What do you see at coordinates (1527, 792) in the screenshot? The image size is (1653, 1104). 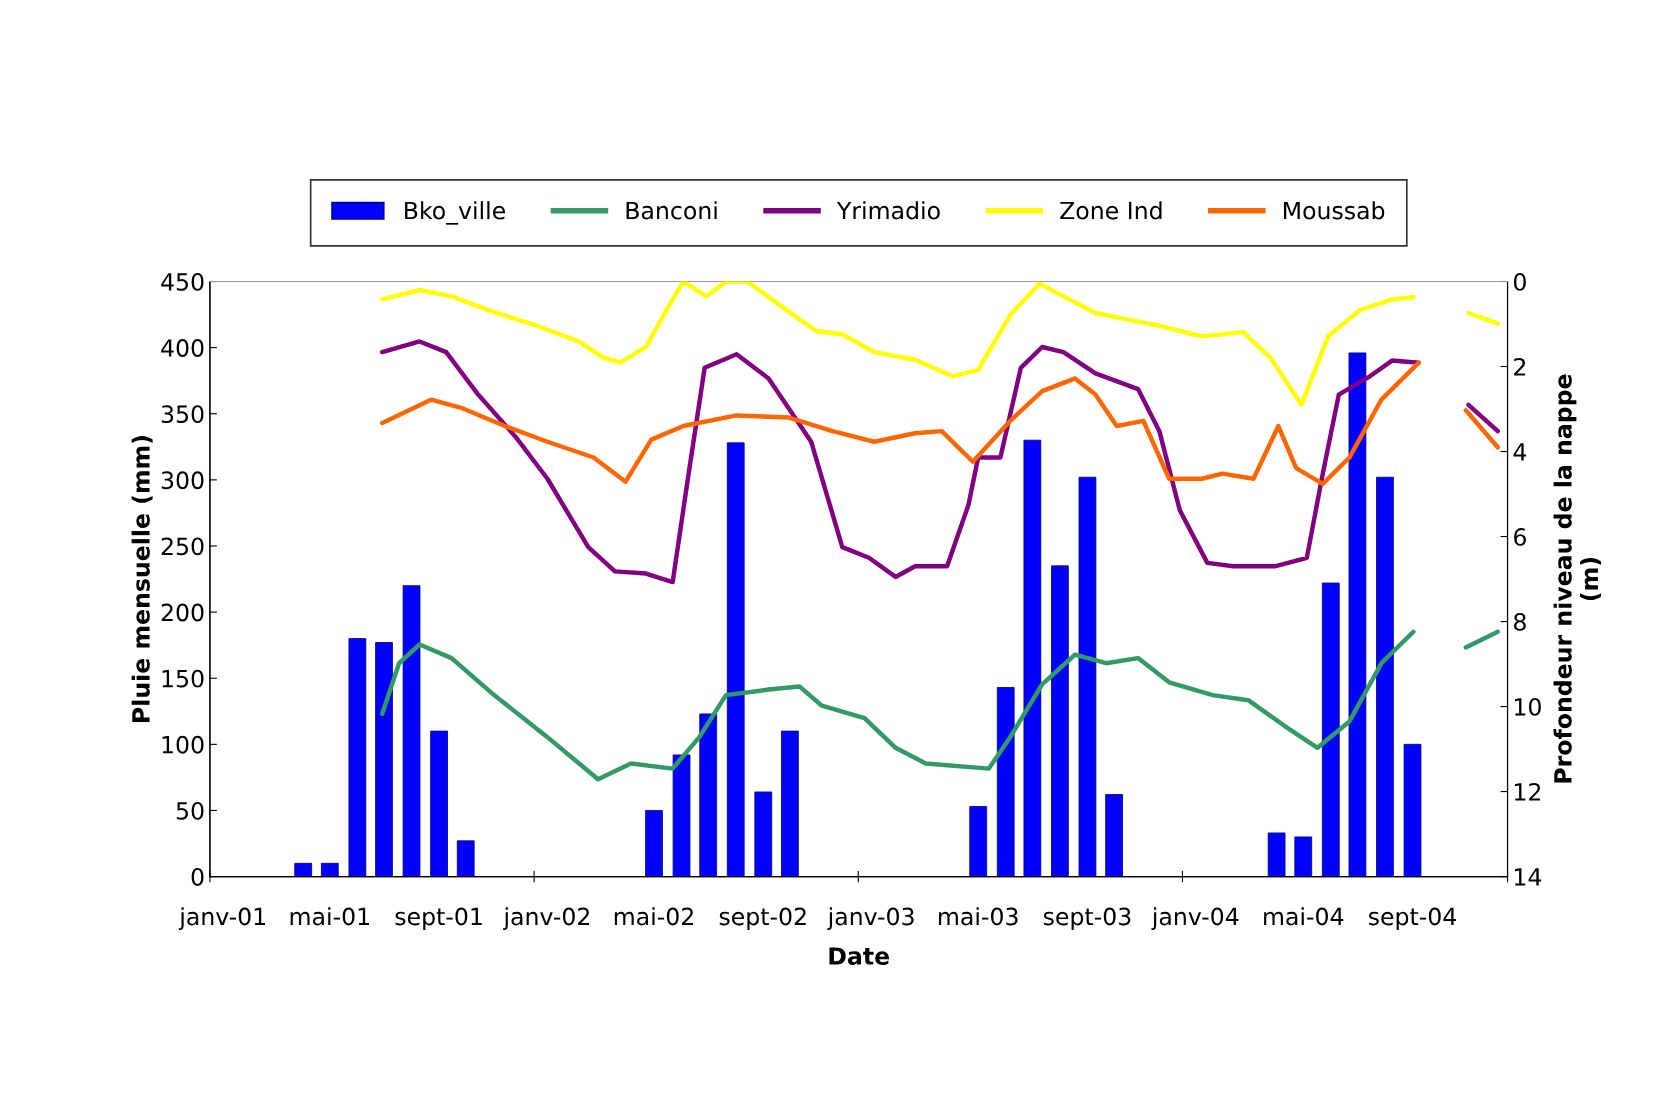 I see `y2-tick-label: 12` at bounding box center [1527, 792].